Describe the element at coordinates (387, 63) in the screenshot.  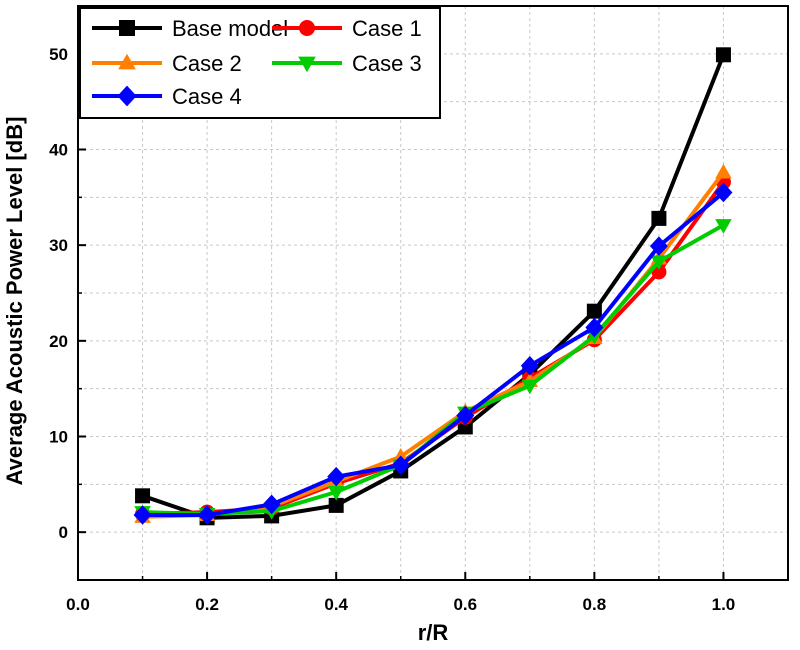
I see `legend-label: Case 3` at that location.